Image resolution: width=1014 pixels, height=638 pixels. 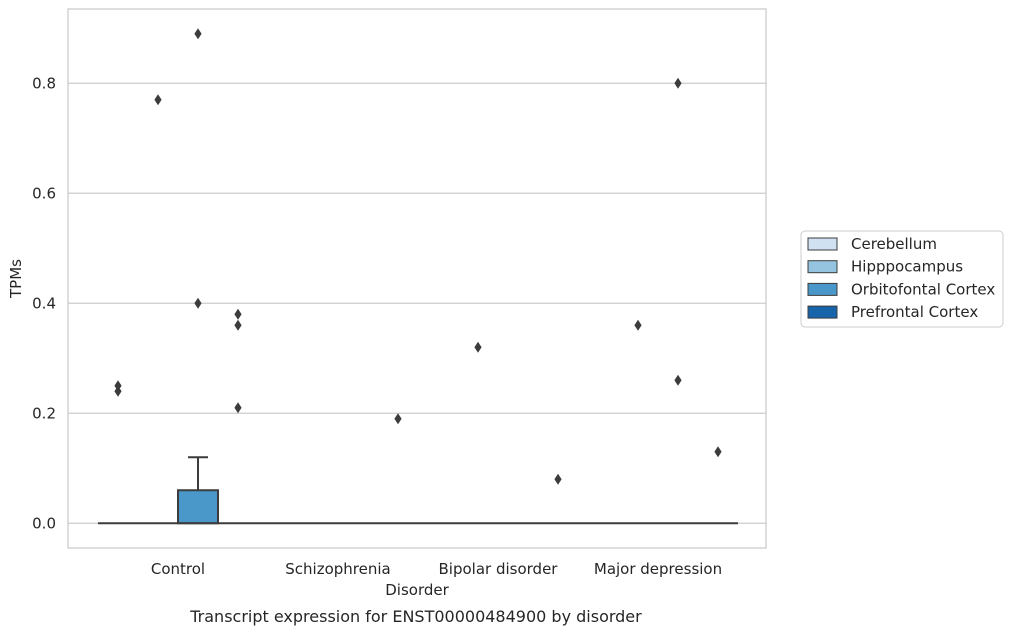 What do you see at coordinates (44, 193) in the screenshot?
I see `y-tick-label: 0.6` at bounding box center [44, 193].